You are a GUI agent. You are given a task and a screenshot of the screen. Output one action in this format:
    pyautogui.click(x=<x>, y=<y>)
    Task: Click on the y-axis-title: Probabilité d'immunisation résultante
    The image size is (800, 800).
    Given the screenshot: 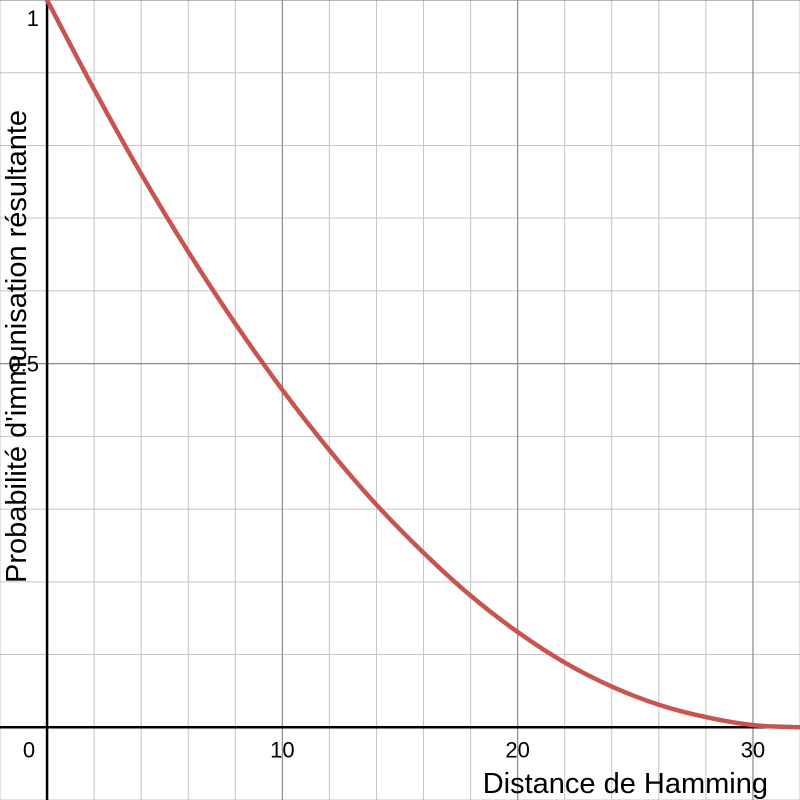 What is the action you would take?
    pyautogui.click(x=17, y=346)
    